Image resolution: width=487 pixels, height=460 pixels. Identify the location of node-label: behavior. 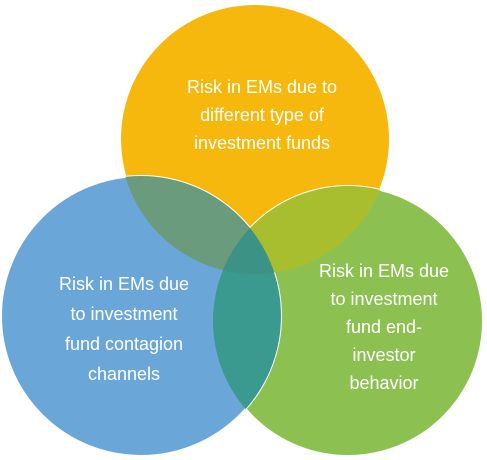
(383, 383).